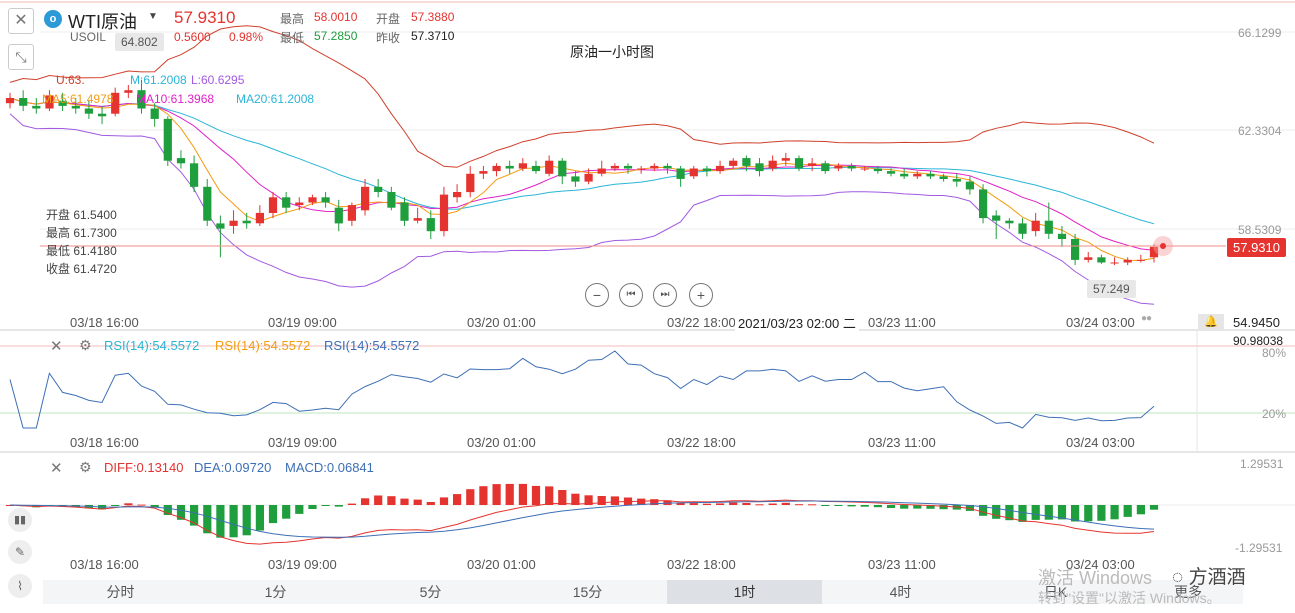  I want to click on timeframe-tab: 分时, so click(120, 592).